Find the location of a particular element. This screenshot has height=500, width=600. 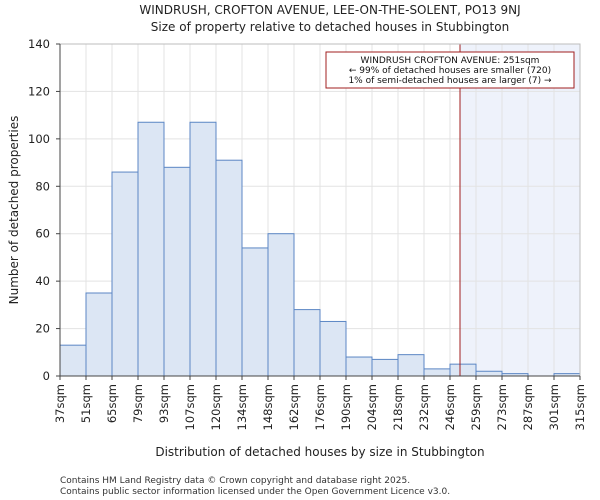

y-tick-label: 20 is located at coordinates (42, 329).